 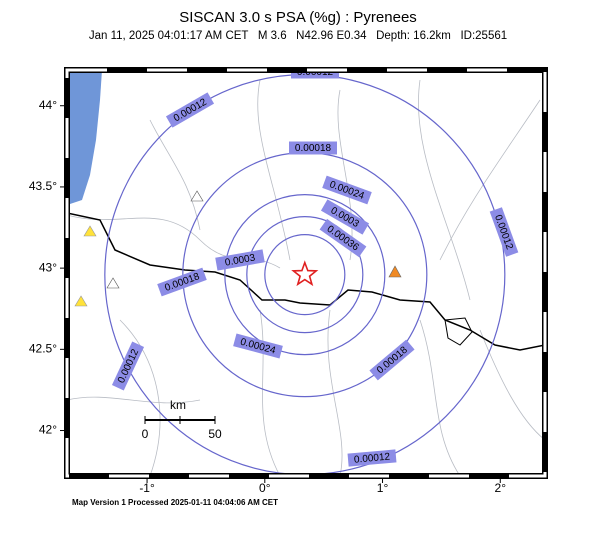 I want to click on contour-label: 0.0003, so click(x=240, y=260).